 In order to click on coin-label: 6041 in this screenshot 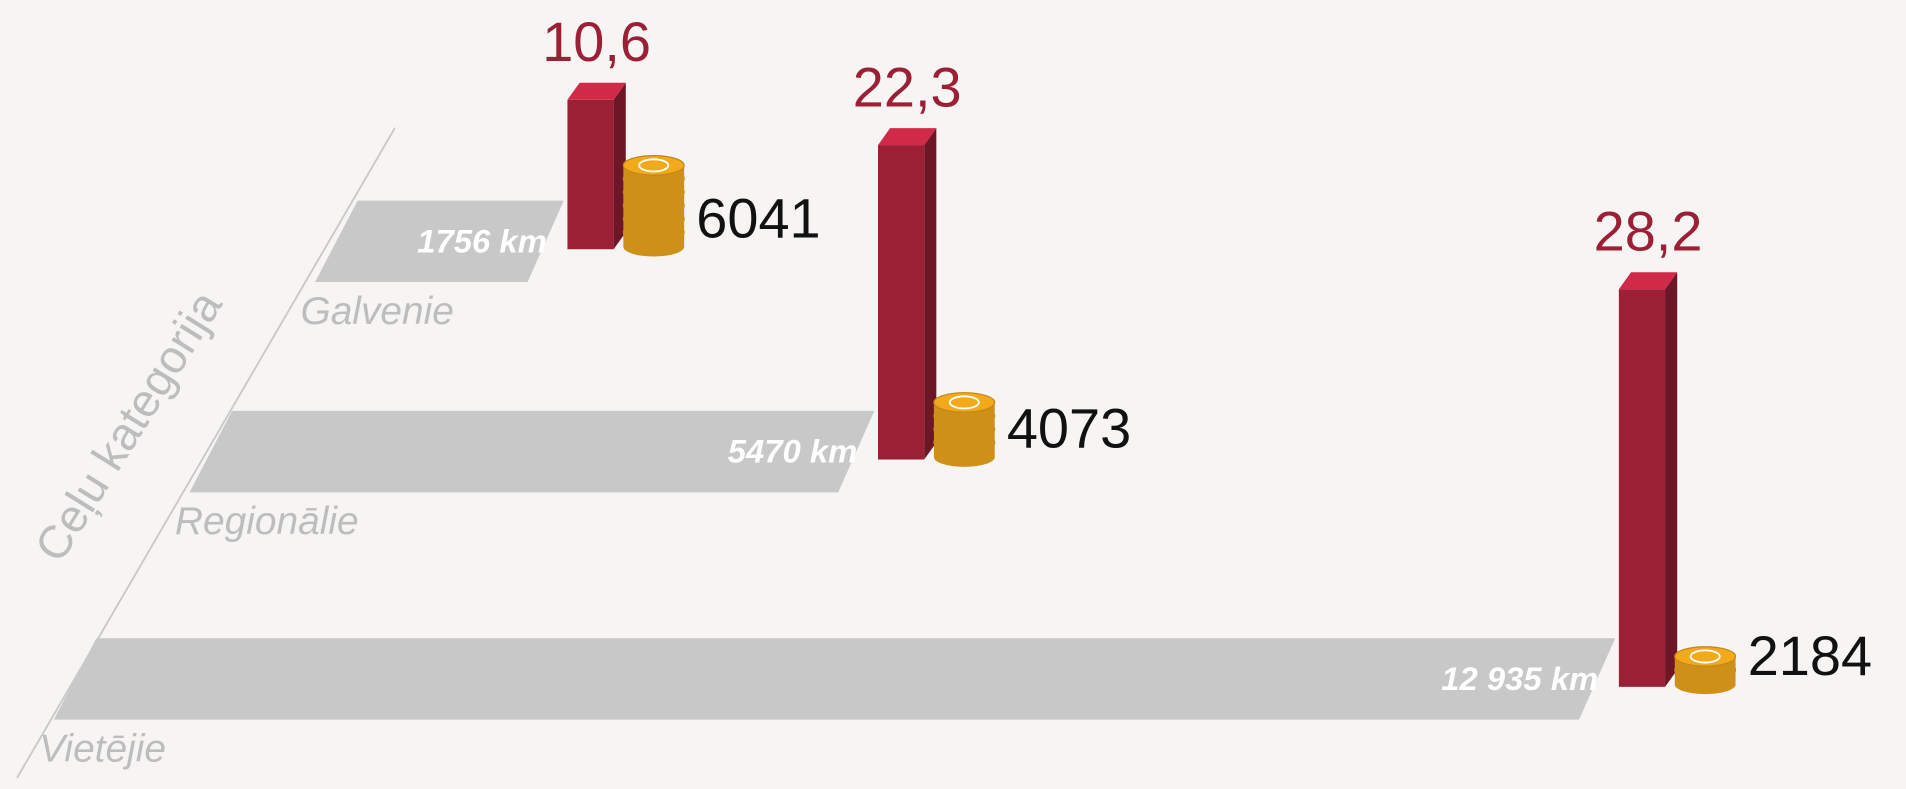, I will do `click(758, 217)`.